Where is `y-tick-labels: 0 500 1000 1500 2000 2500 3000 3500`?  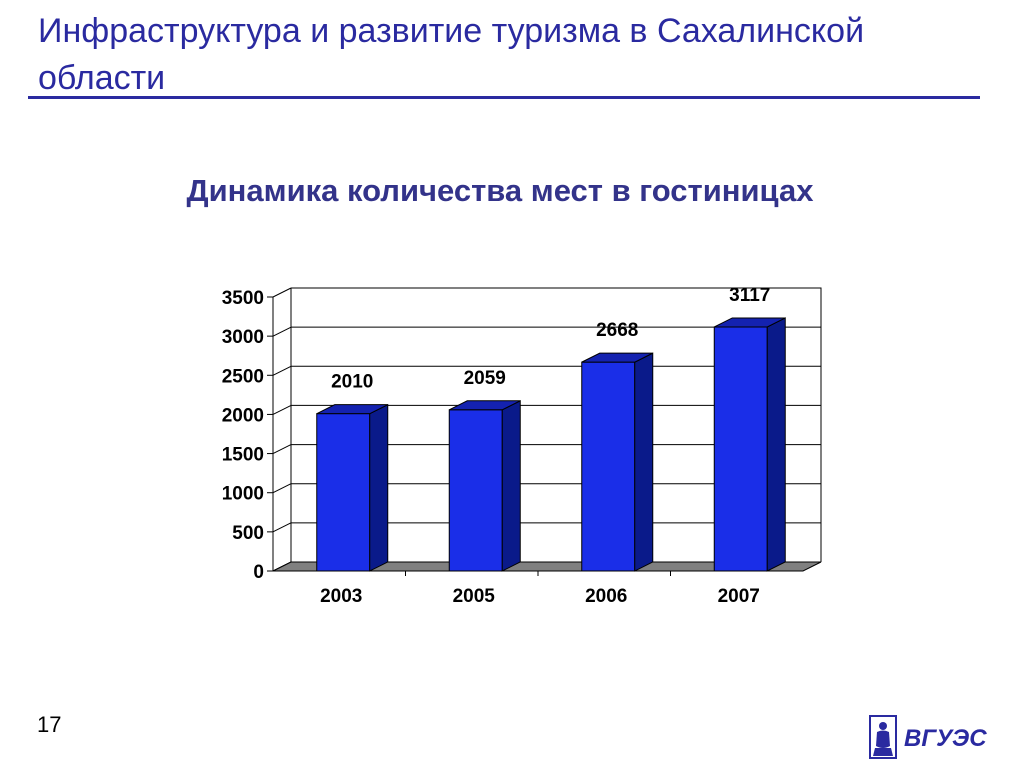
y-tick-labels: 0 500 1000 1500 2000 2500 3000 3500 is located at coordinates (243, 435).